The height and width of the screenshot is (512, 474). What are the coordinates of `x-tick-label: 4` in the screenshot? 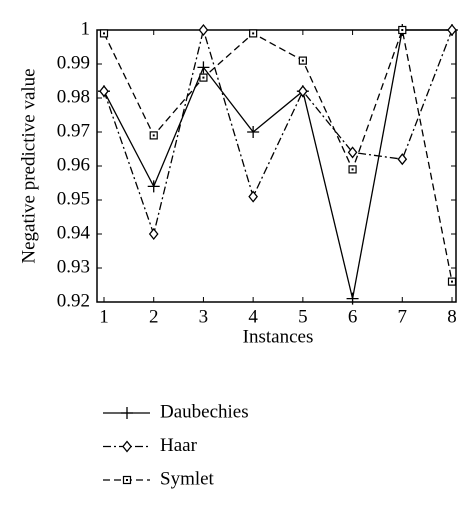 It's located at (253, 316).